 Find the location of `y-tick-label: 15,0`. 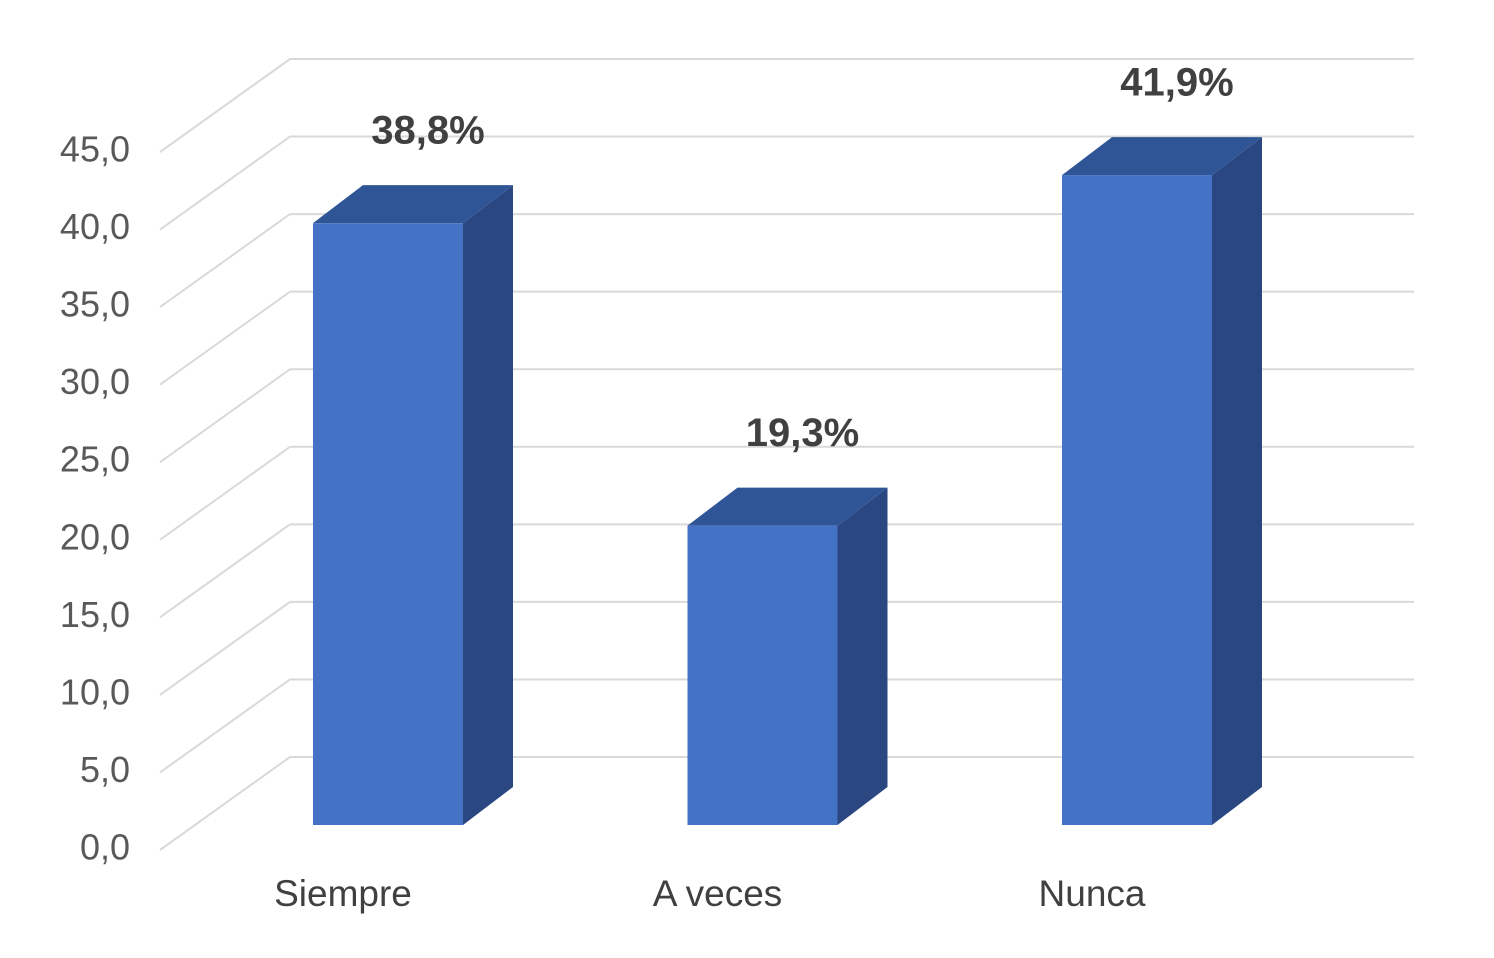

y-tick-label: 15,0 is located at coordinates (95, 614).